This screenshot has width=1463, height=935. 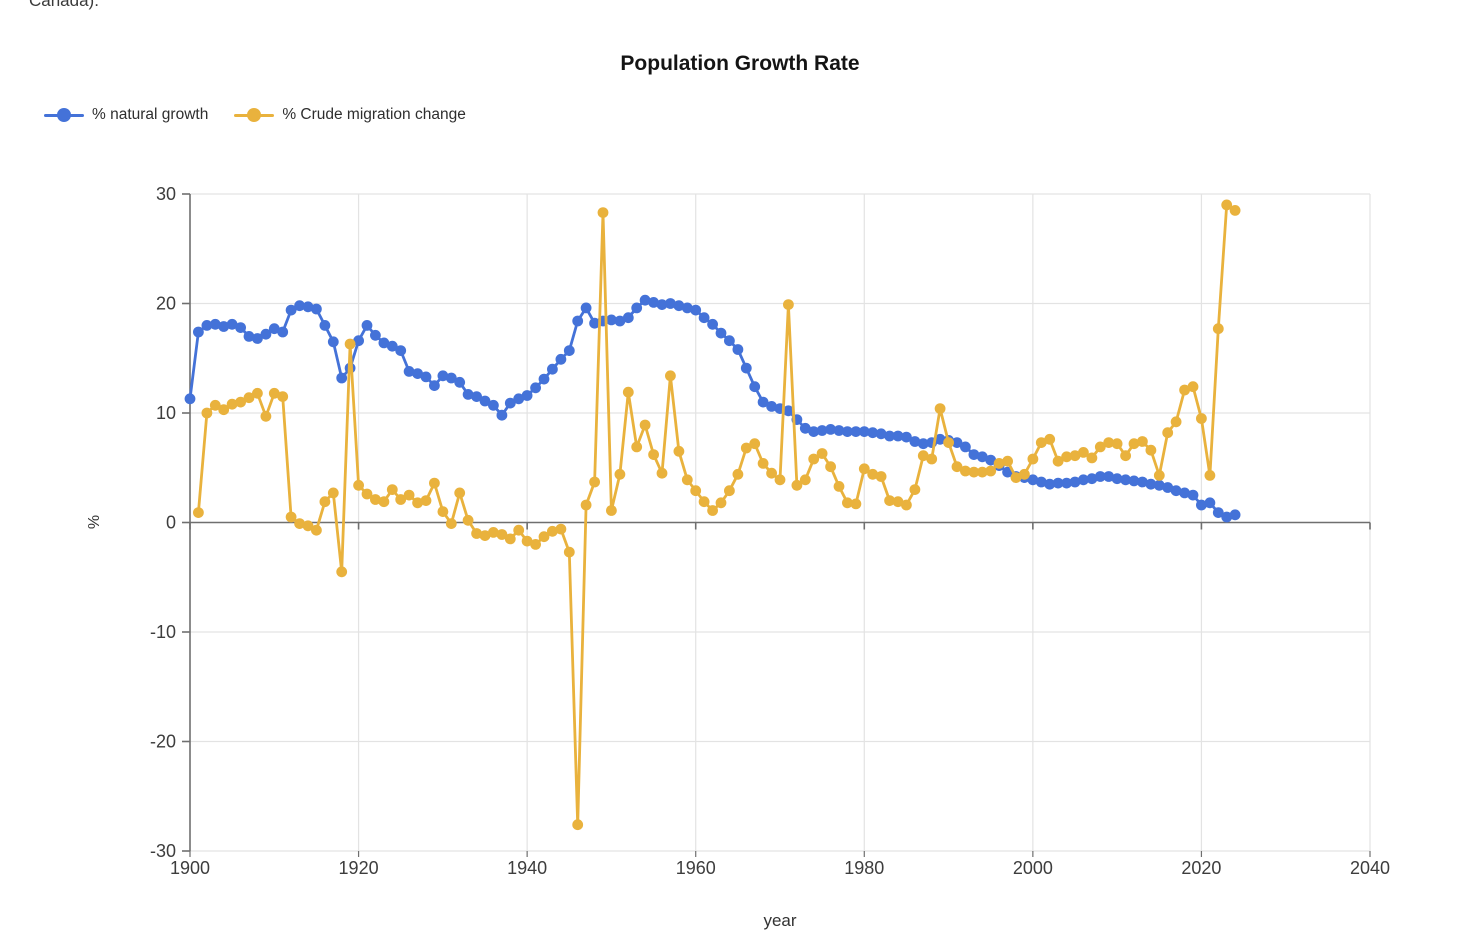 What do you see at coordinates (163, 632) in the screenshot?
I see `y-tick-label: -10` at bounding box center [163, 632].